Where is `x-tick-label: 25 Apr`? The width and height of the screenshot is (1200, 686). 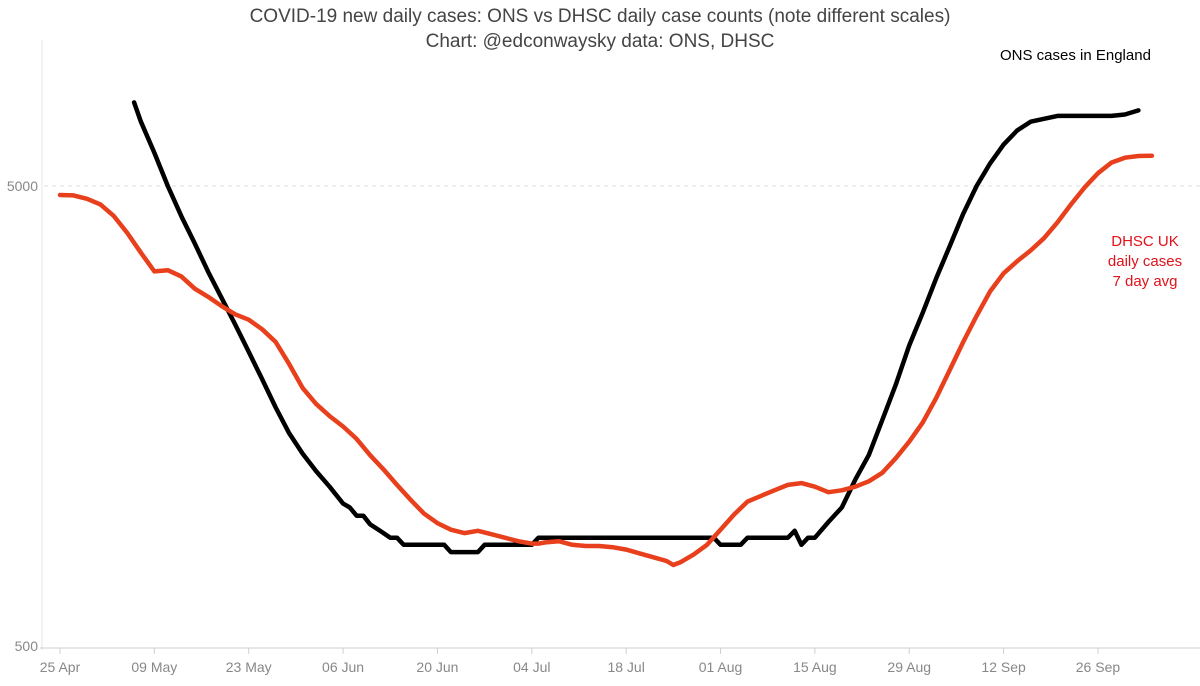
x-tick-label: 25 Apr is located at coordinates (60, 667).